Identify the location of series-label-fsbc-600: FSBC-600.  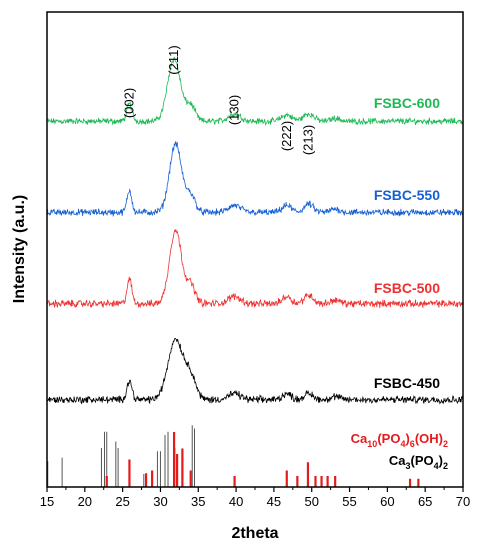
(407, 103).